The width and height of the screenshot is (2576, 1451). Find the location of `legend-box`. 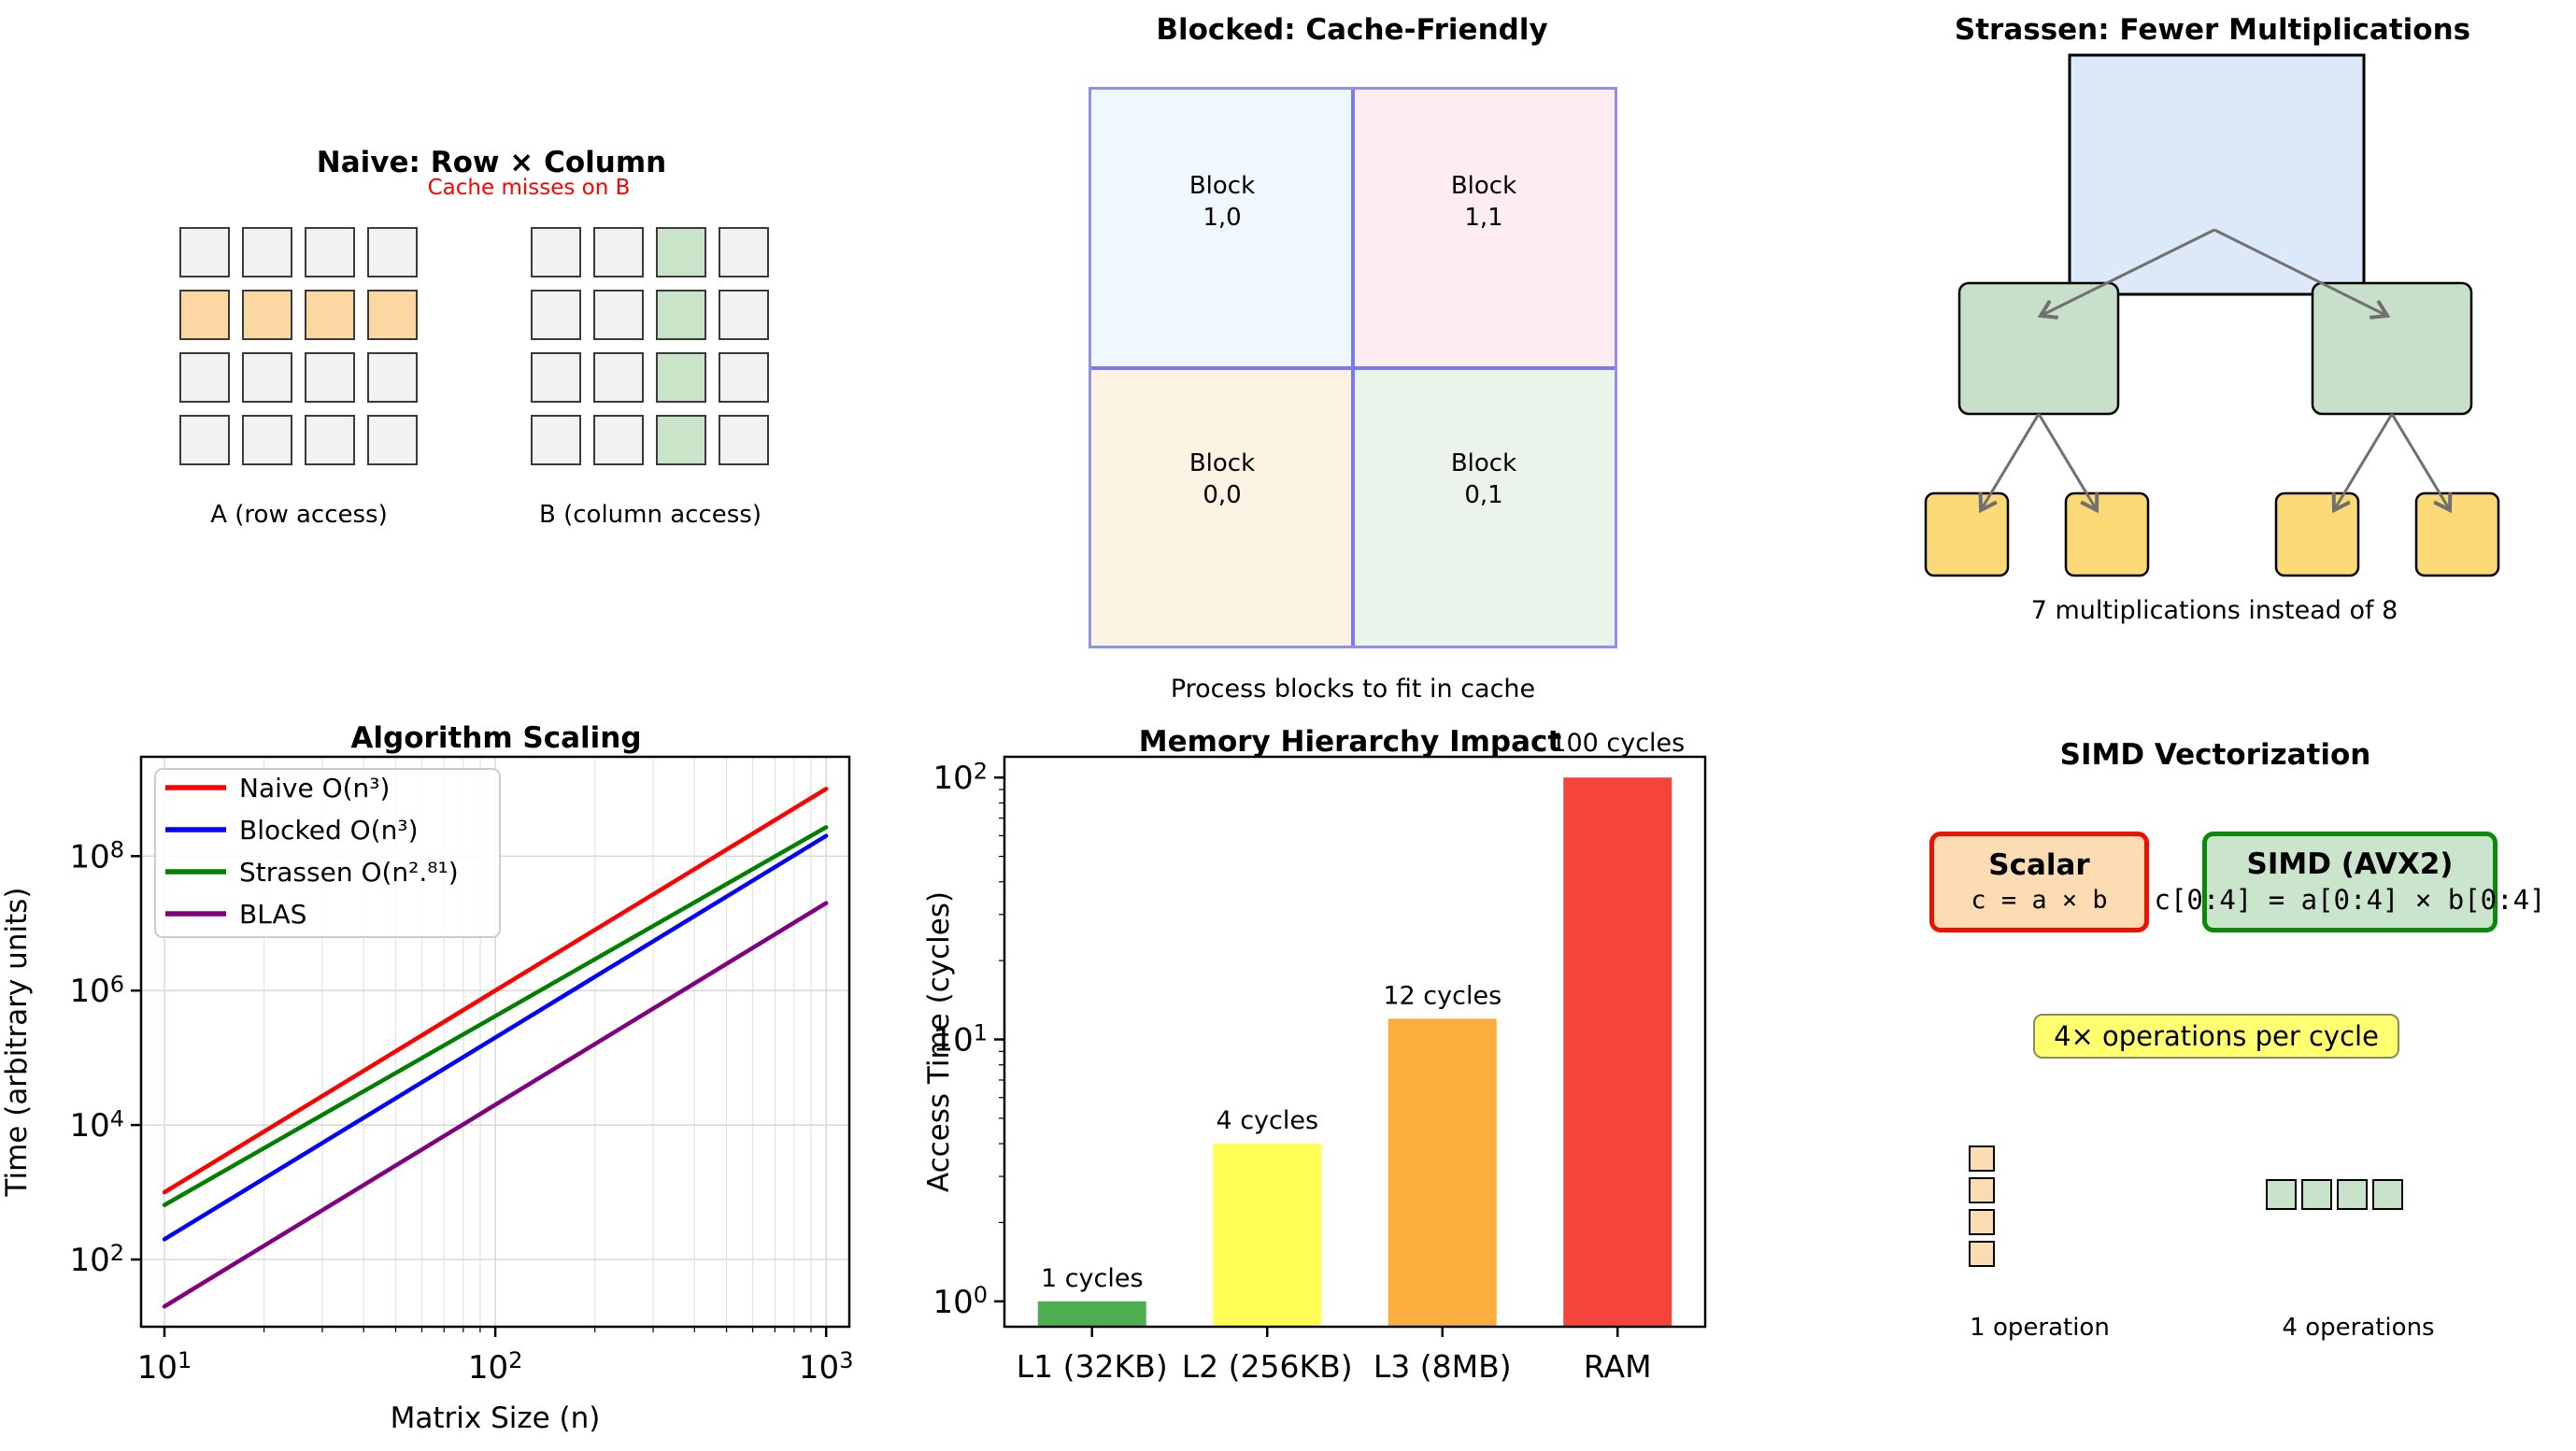

legend-box is located at coordinates (328, 853).